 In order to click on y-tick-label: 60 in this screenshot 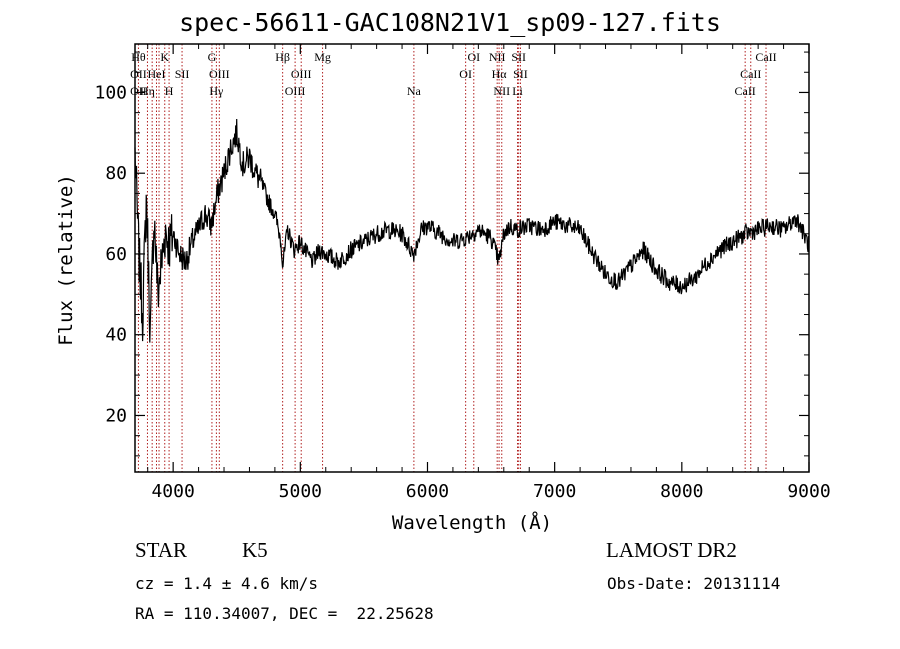, I will do `click(116, 254)`.